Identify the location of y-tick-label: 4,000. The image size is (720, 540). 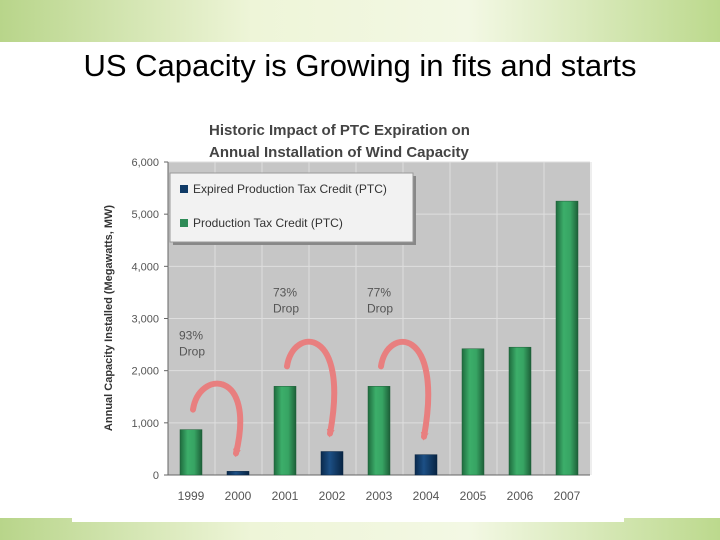
(145, 267).